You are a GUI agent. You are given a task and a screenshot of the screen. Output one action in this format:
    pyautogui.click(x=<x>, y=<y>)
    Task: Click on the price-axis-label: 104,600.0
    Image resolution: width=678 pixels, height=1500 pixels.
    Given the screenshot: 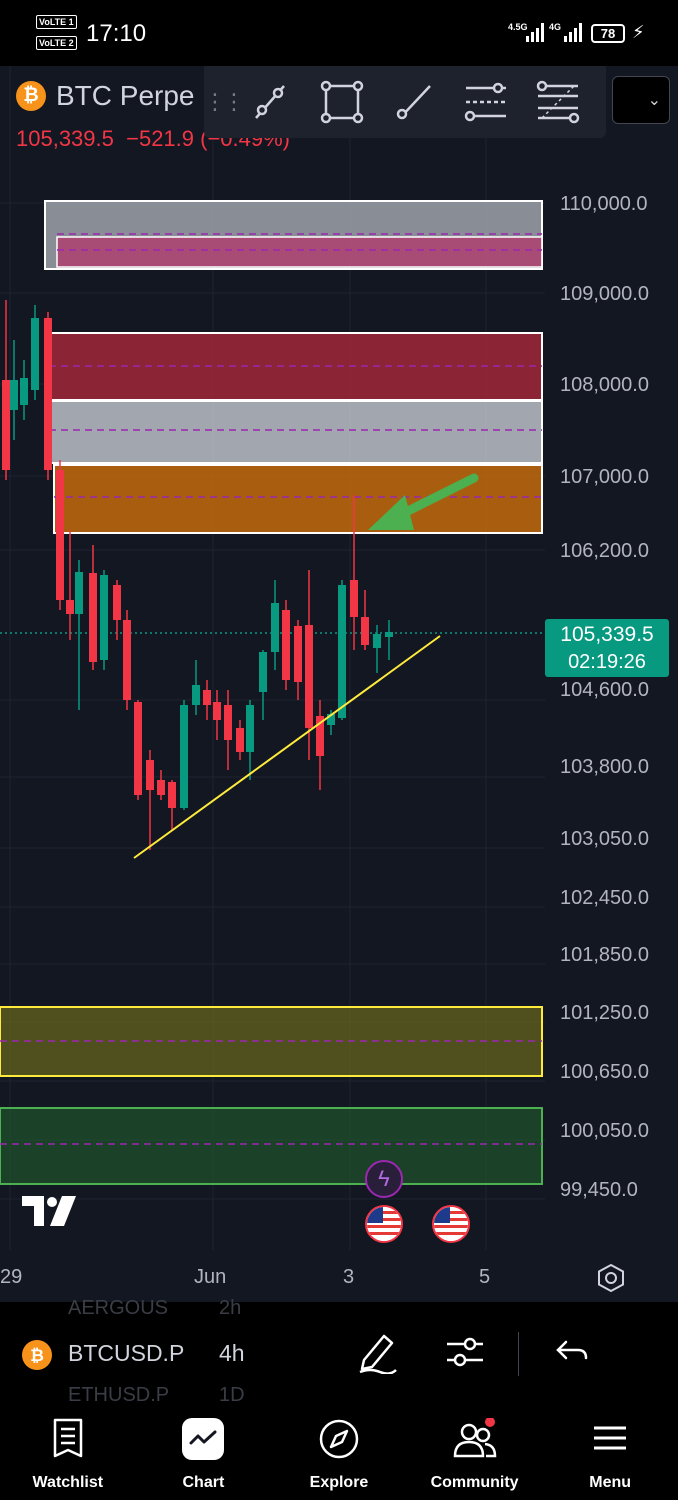 What is the action you would take?
    pyautogui.click(x=604, y=690)
    